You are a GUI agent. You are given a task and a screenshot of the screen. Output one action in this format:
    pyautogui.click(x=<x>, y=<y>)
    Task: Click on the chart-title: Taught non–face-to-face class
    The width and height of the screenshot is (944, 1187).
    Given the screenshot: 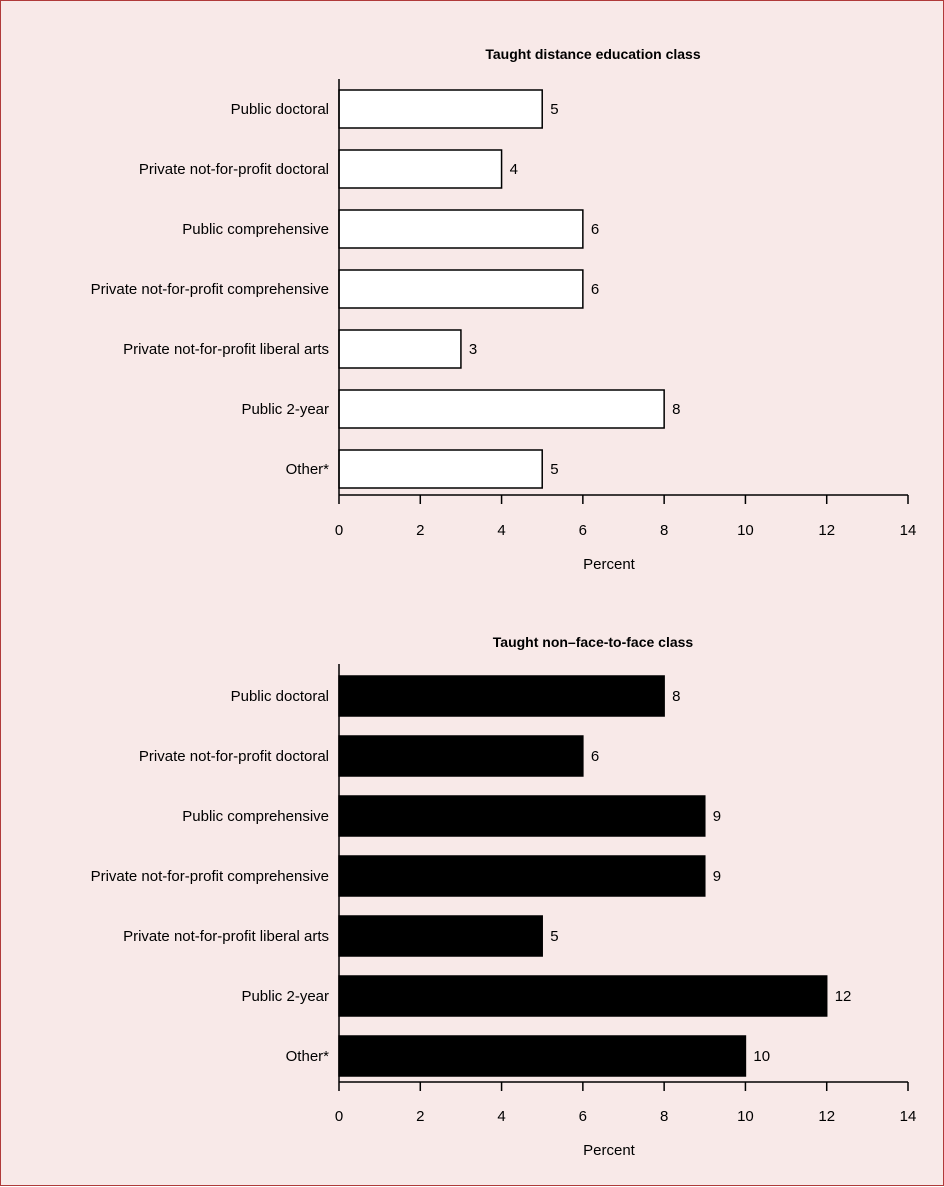 What is the action you would take?
    pyautogui.click(x=593, y=642)
    